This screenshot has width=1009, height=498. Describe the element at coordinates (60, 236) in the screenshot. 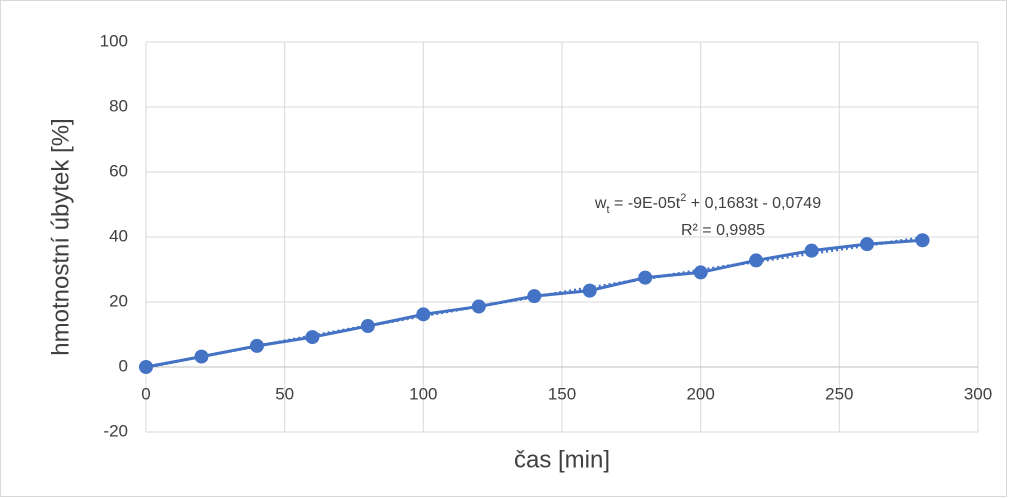

I see `y-axis-title: hmotnostní úbytek [%]` at that location.